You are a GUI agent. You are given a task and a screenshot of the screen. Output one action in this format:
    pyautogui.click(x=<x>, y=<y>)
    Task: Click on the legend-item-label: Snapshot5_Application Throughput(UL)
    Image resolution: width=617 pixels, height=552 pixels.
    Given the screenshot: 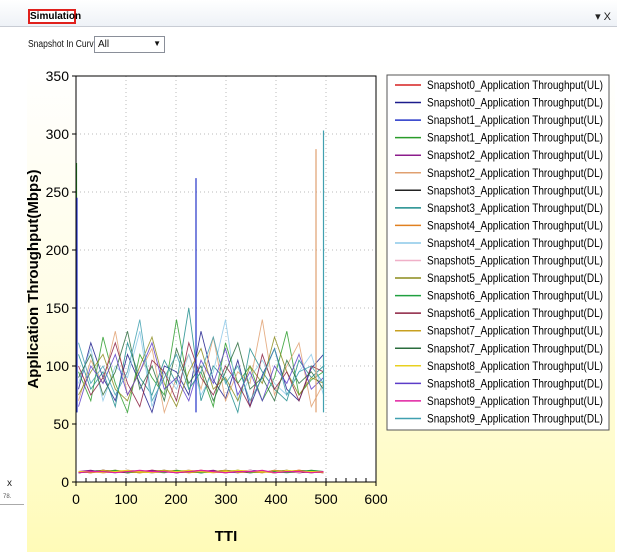 What is the action you would take?
    pyautogui.click(x=515, y=261)
    